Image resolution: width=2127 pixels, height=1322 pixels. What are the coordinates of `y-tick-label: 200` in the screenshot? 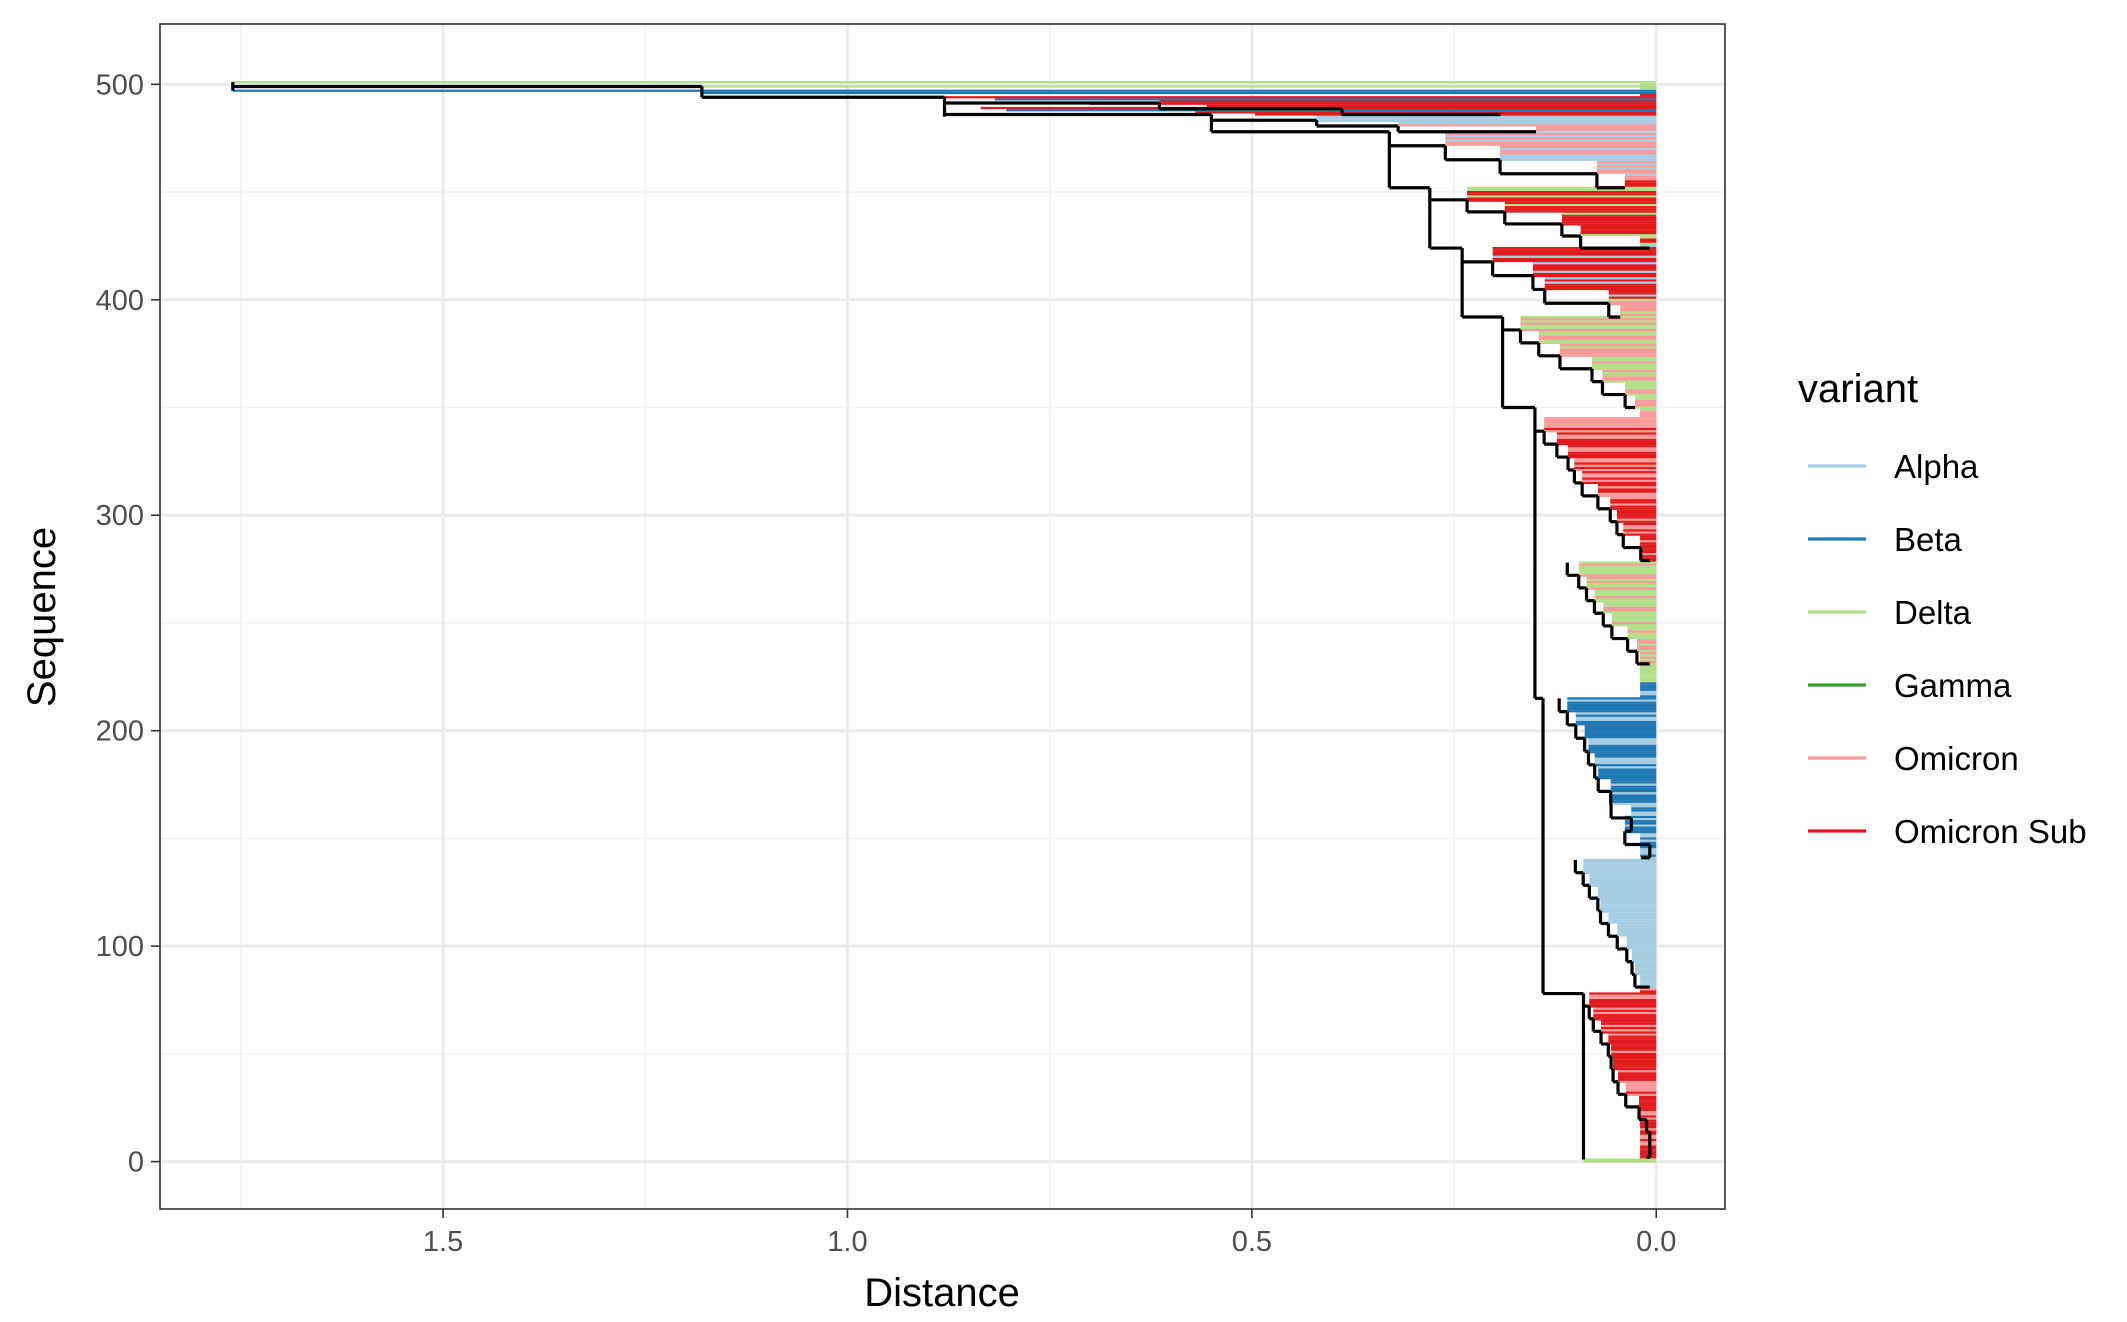 It's located at (120, 732).